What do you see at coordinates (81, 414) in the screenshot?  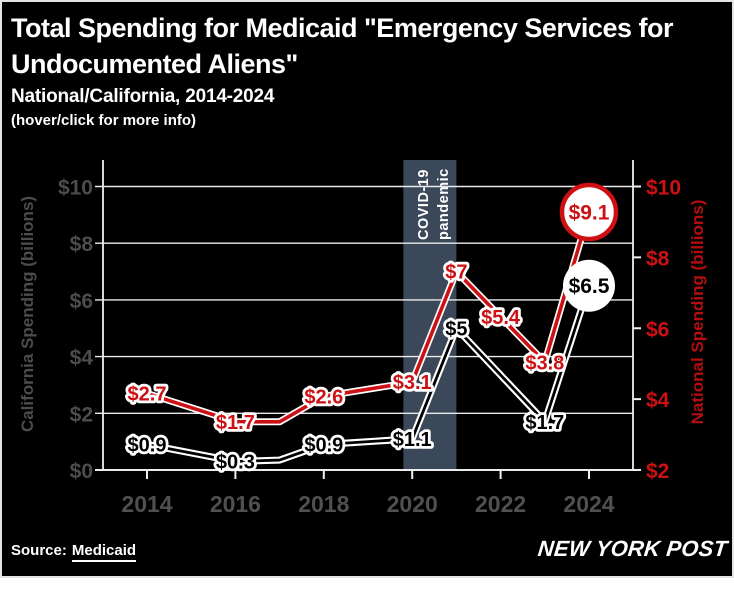 I see `left-axis-tick-label: $2` at bounding box center [81, 414].